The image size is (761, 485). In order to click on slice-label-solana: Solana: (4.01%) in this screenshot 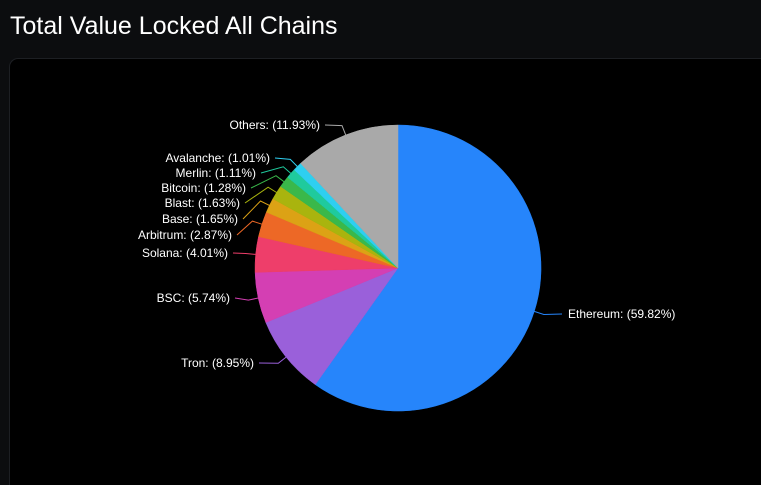, I will do `click(185, 253)`.